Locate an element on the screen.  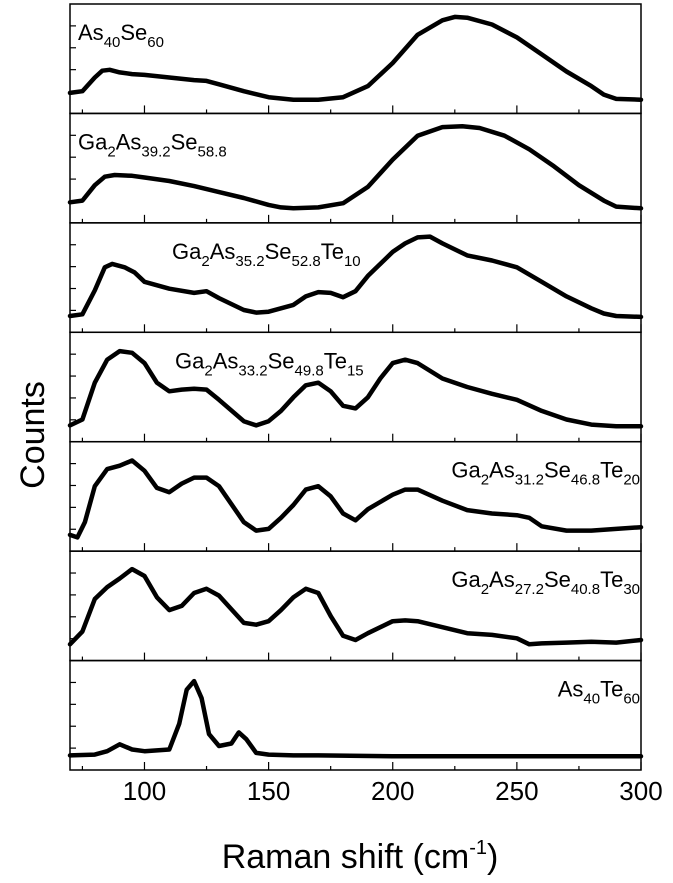
x-tick-label: 100 is located at coordinates (144, 791).